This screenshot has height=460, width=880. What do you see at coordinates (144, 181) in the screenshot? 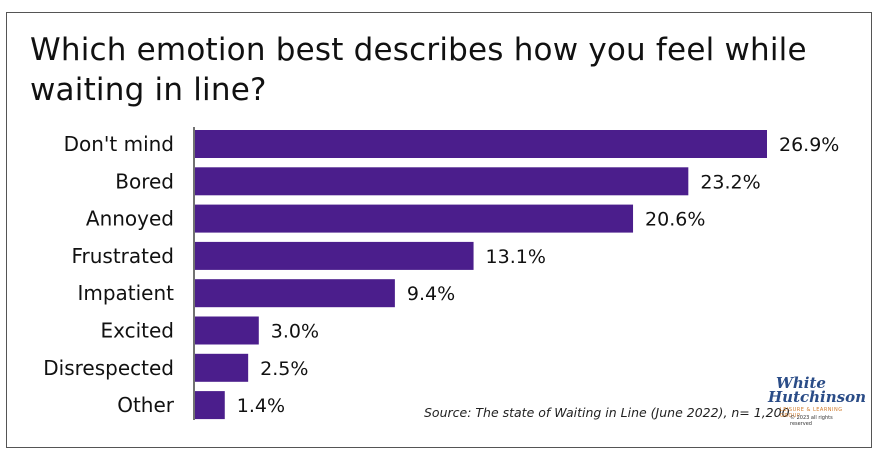
I see `category-label-1: Bored` at bounding box center [144, 181].